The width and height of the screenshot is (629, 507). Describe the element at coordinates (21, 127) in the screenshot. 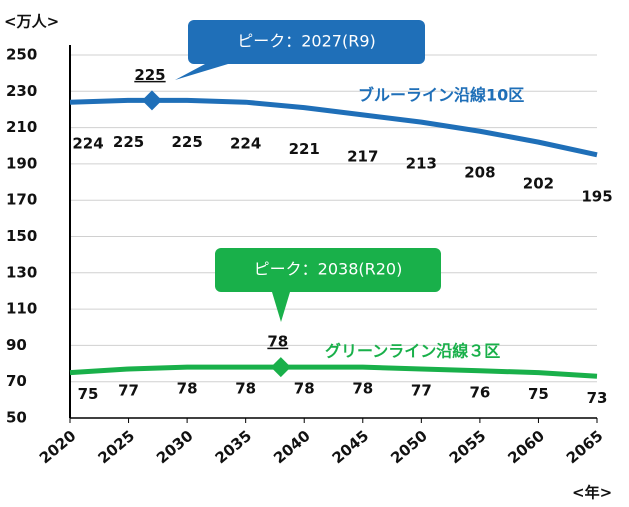

I see `y-tick-label: 210` at that location.